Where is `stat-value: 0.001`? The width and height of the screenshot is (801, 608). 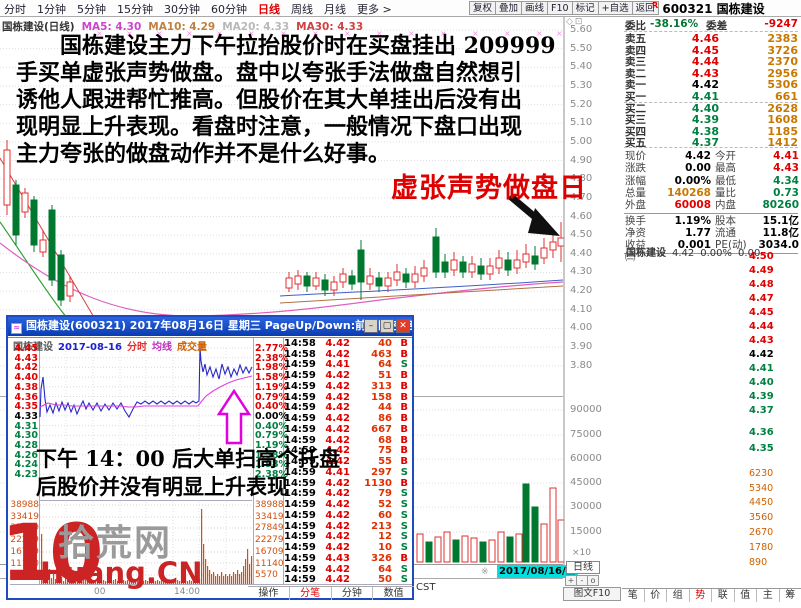
stat-value: 0.001 is located at coordinates (694, 245).